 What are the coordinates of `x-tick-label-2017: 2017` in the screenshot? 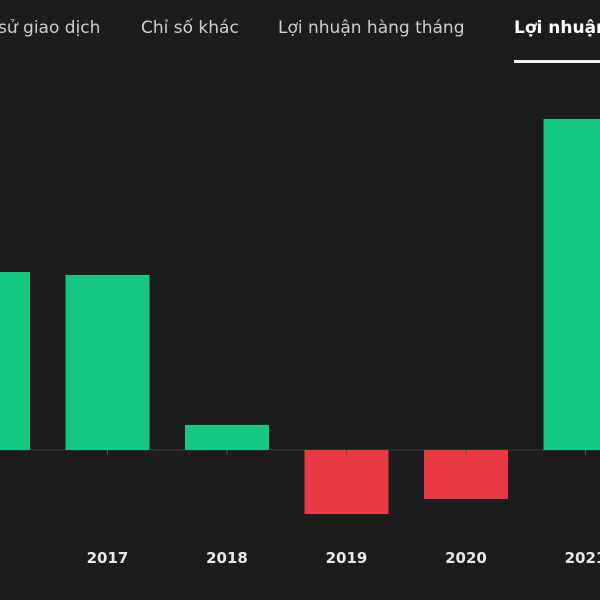 It's located at (108, 558).